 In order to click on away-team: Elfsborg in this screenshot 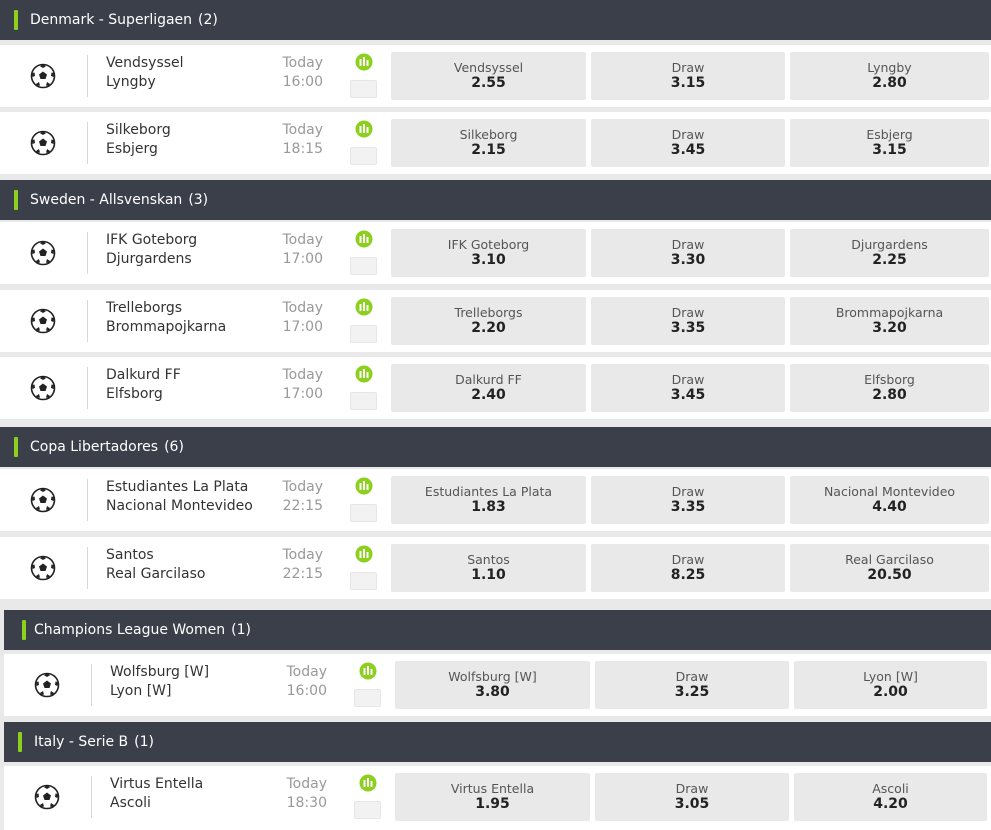, I will do `click(134, 394)`.